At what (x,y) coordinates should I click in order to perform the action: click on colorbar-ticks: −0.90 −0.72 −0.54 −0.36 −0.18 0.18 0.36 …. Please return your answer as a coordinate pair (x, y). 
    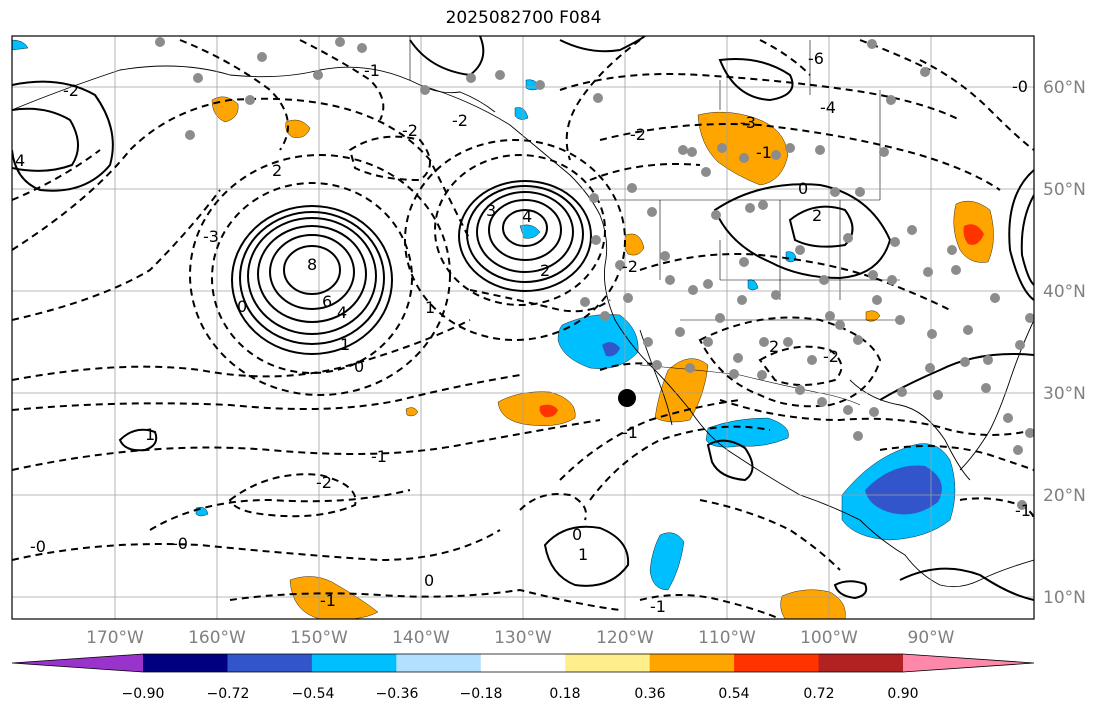
    Looking at the image, I should click on (520, 694).